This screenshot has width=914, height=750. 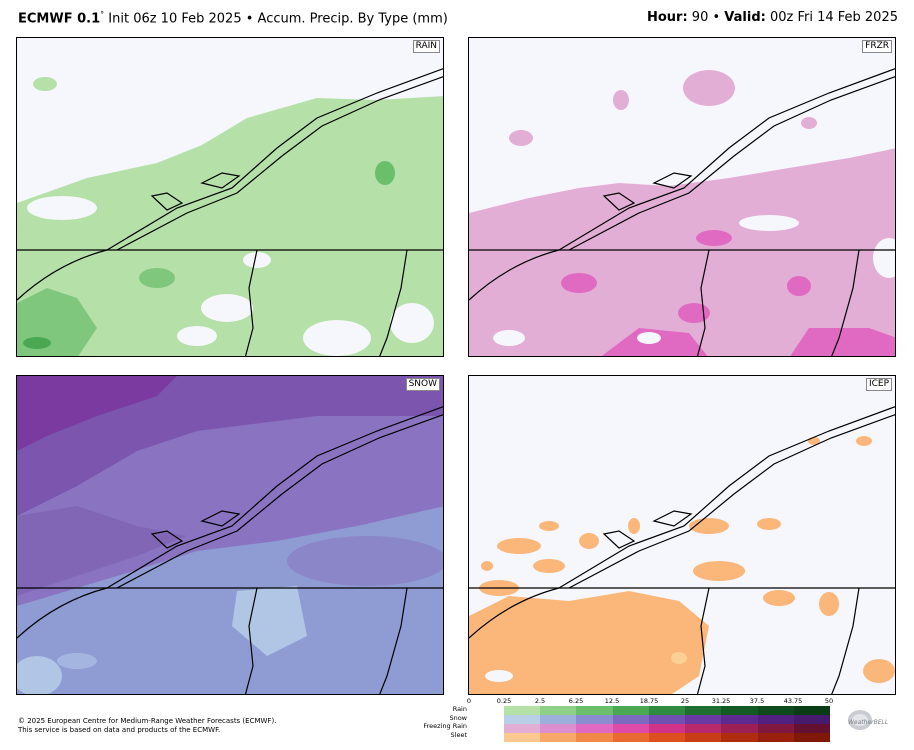 I want to click on sleet-color-row, so click(x=667, y=737).